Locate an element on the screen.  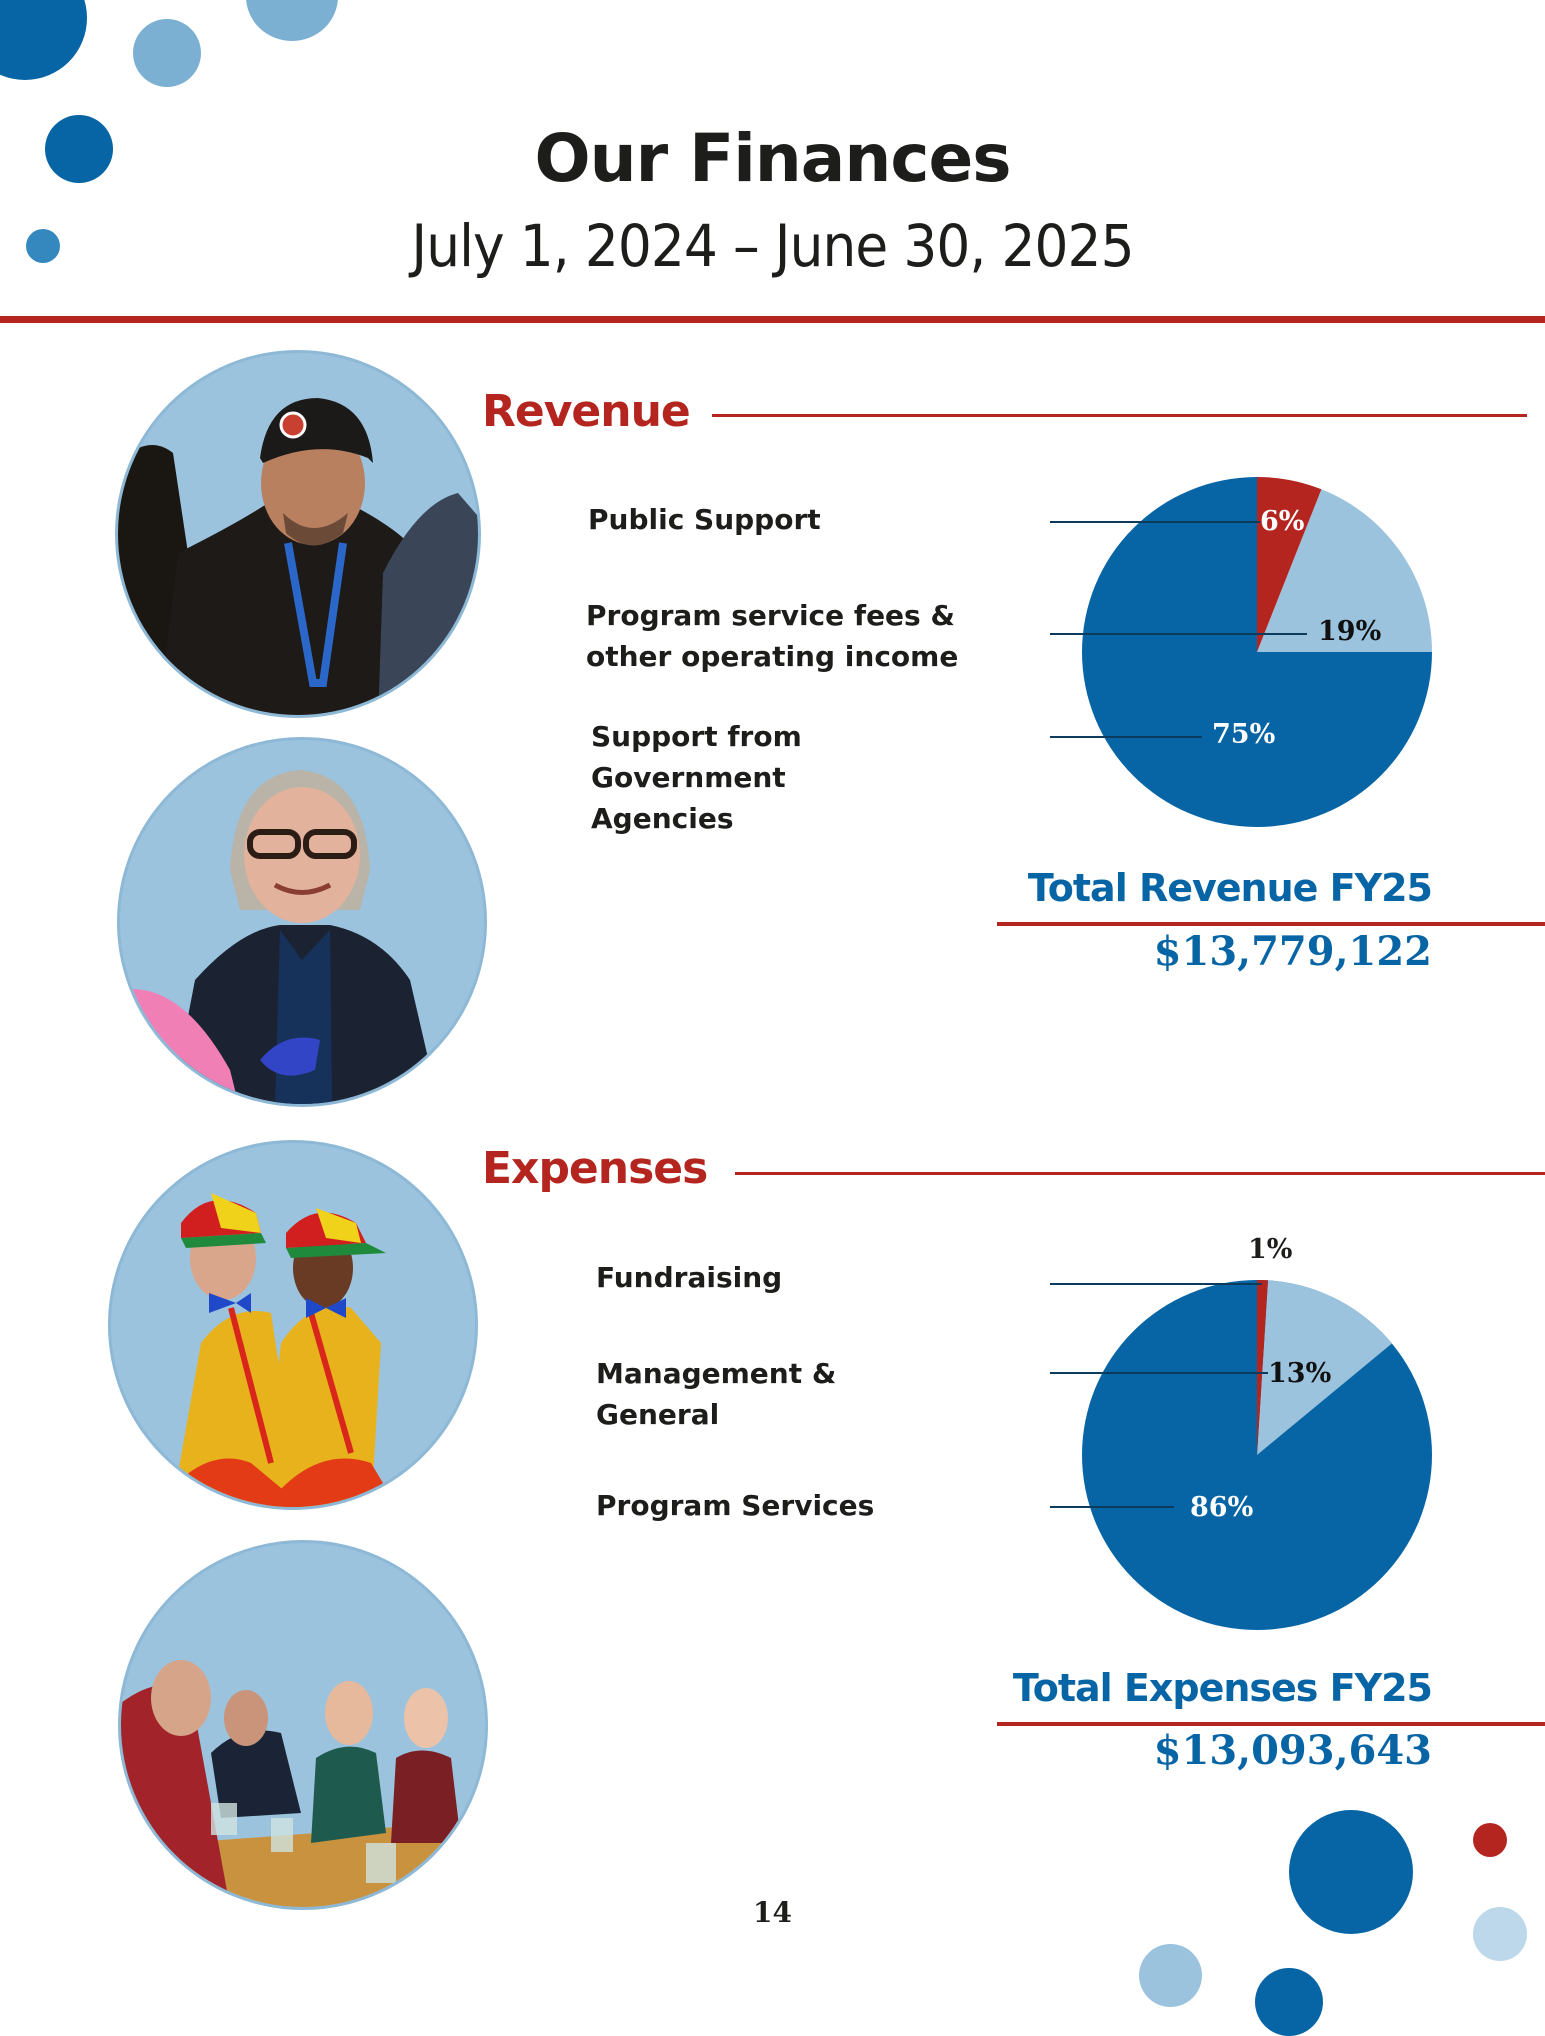
pie-slice-public-support is located at coordinates (1289, 564).